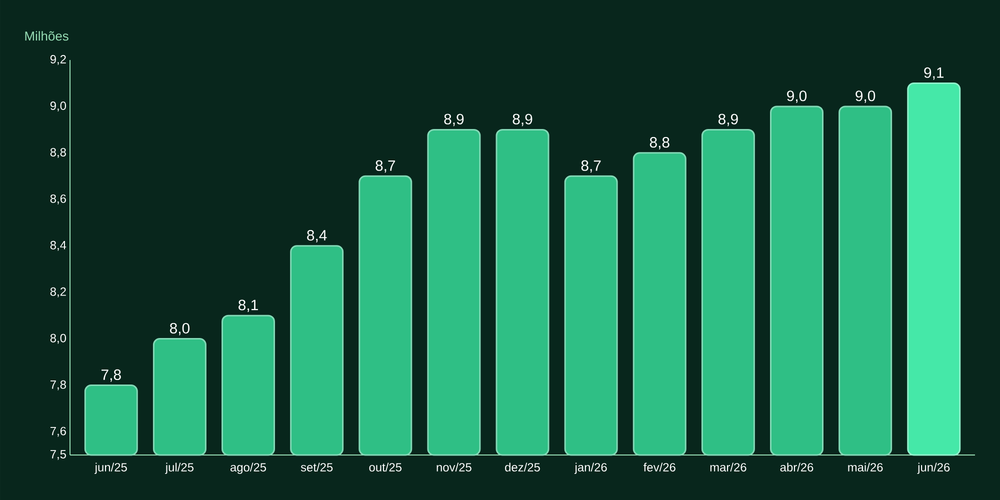 The width and height of the screenshot is (1000, 500). I want to click on x-tick-label: out/25, so click(385, 467).